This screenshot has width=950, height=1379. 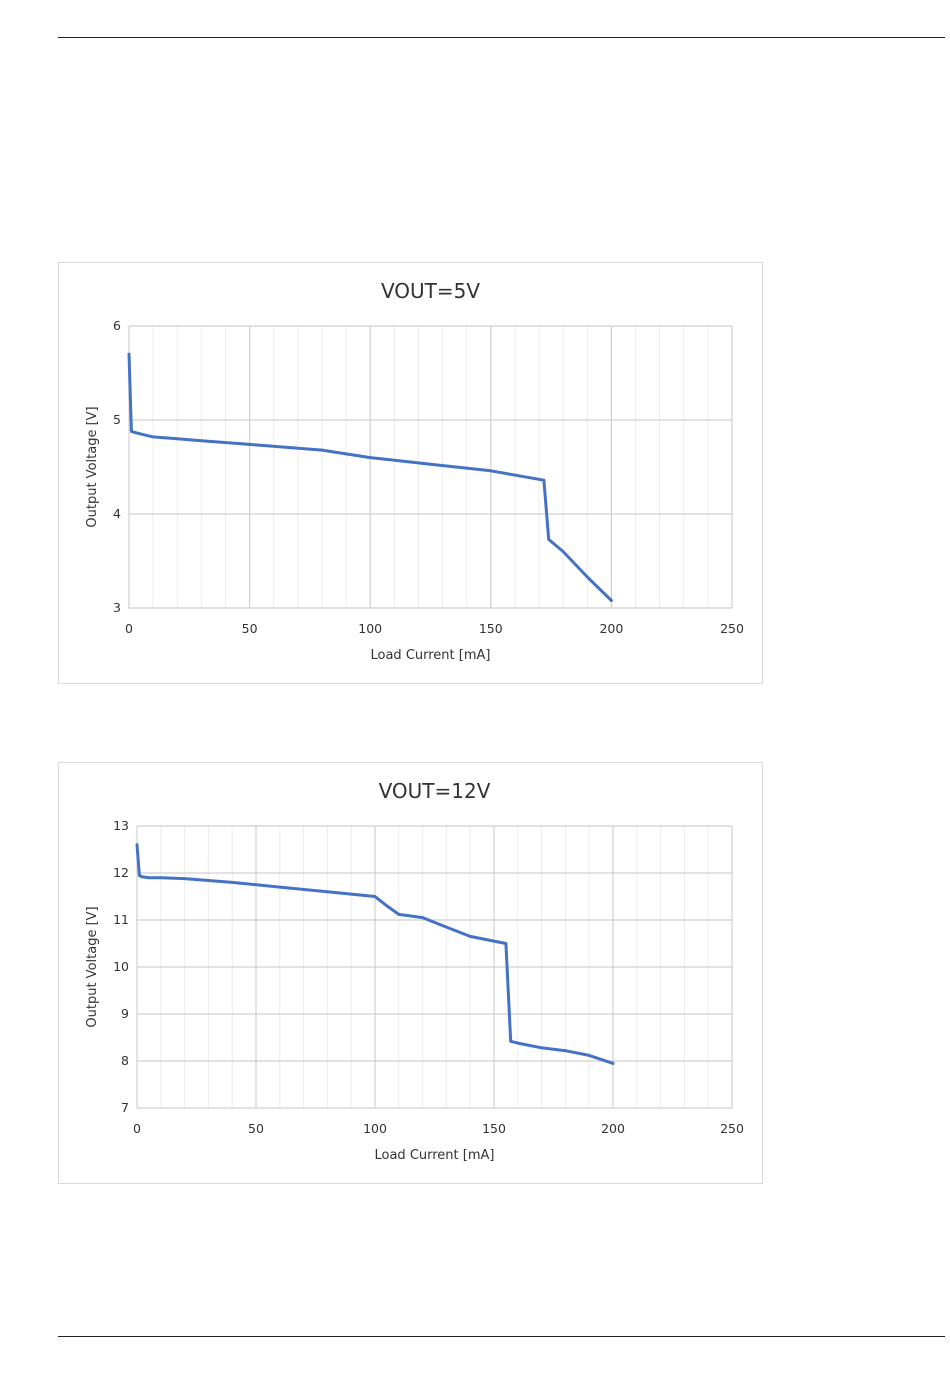 I want to click on header-rule, so click(x=501, y=37).